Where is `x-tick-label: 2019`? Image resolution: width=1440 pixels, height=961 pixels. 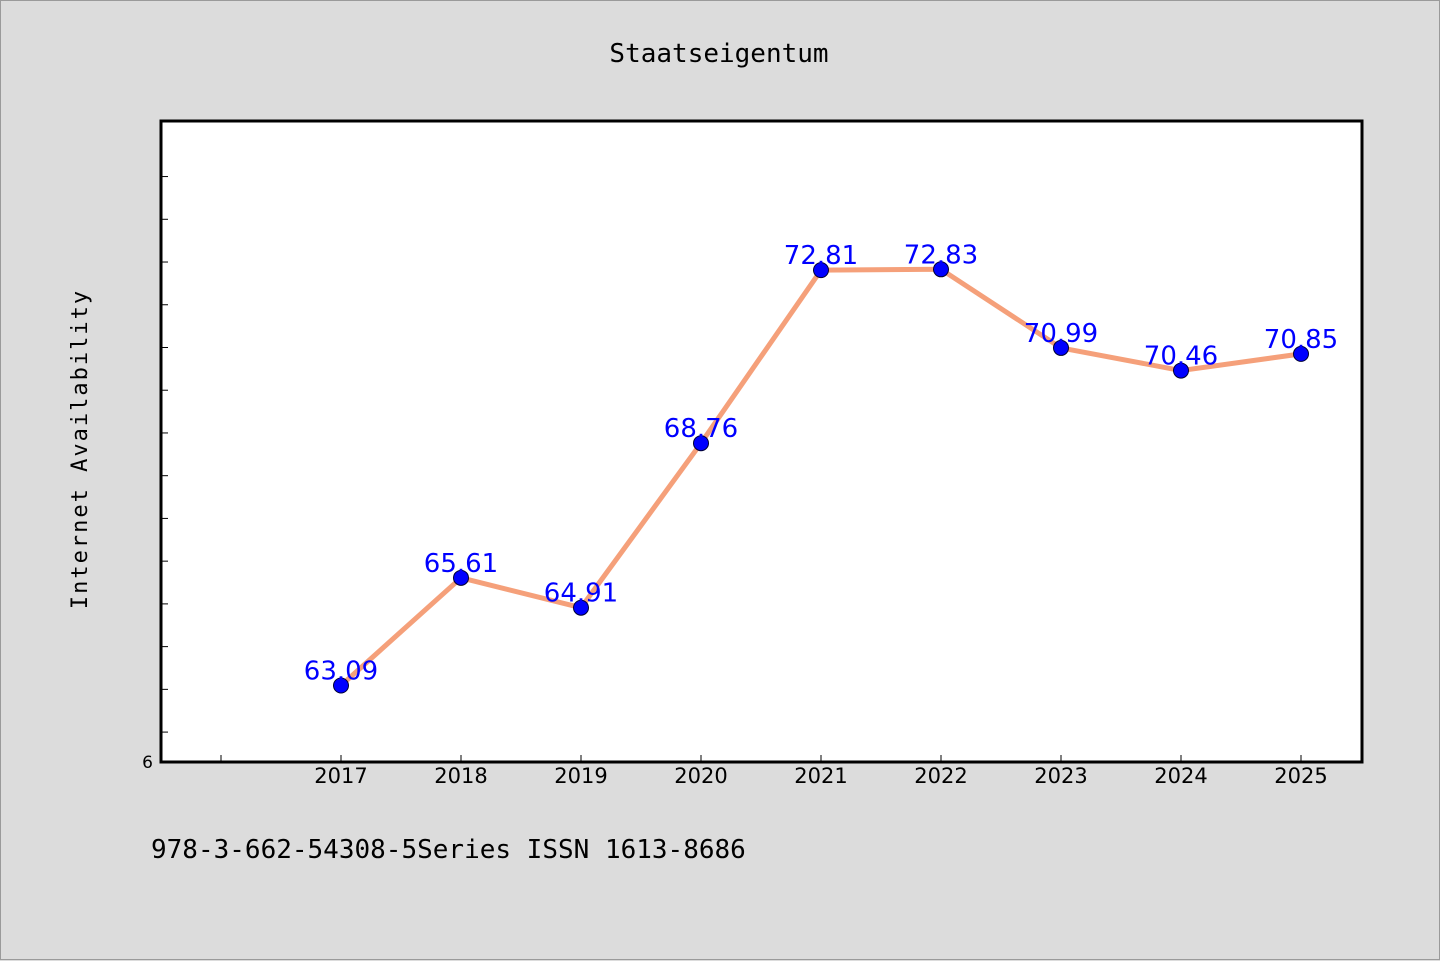
x-tick-label: 2019 is located at coordinates (580, 776).